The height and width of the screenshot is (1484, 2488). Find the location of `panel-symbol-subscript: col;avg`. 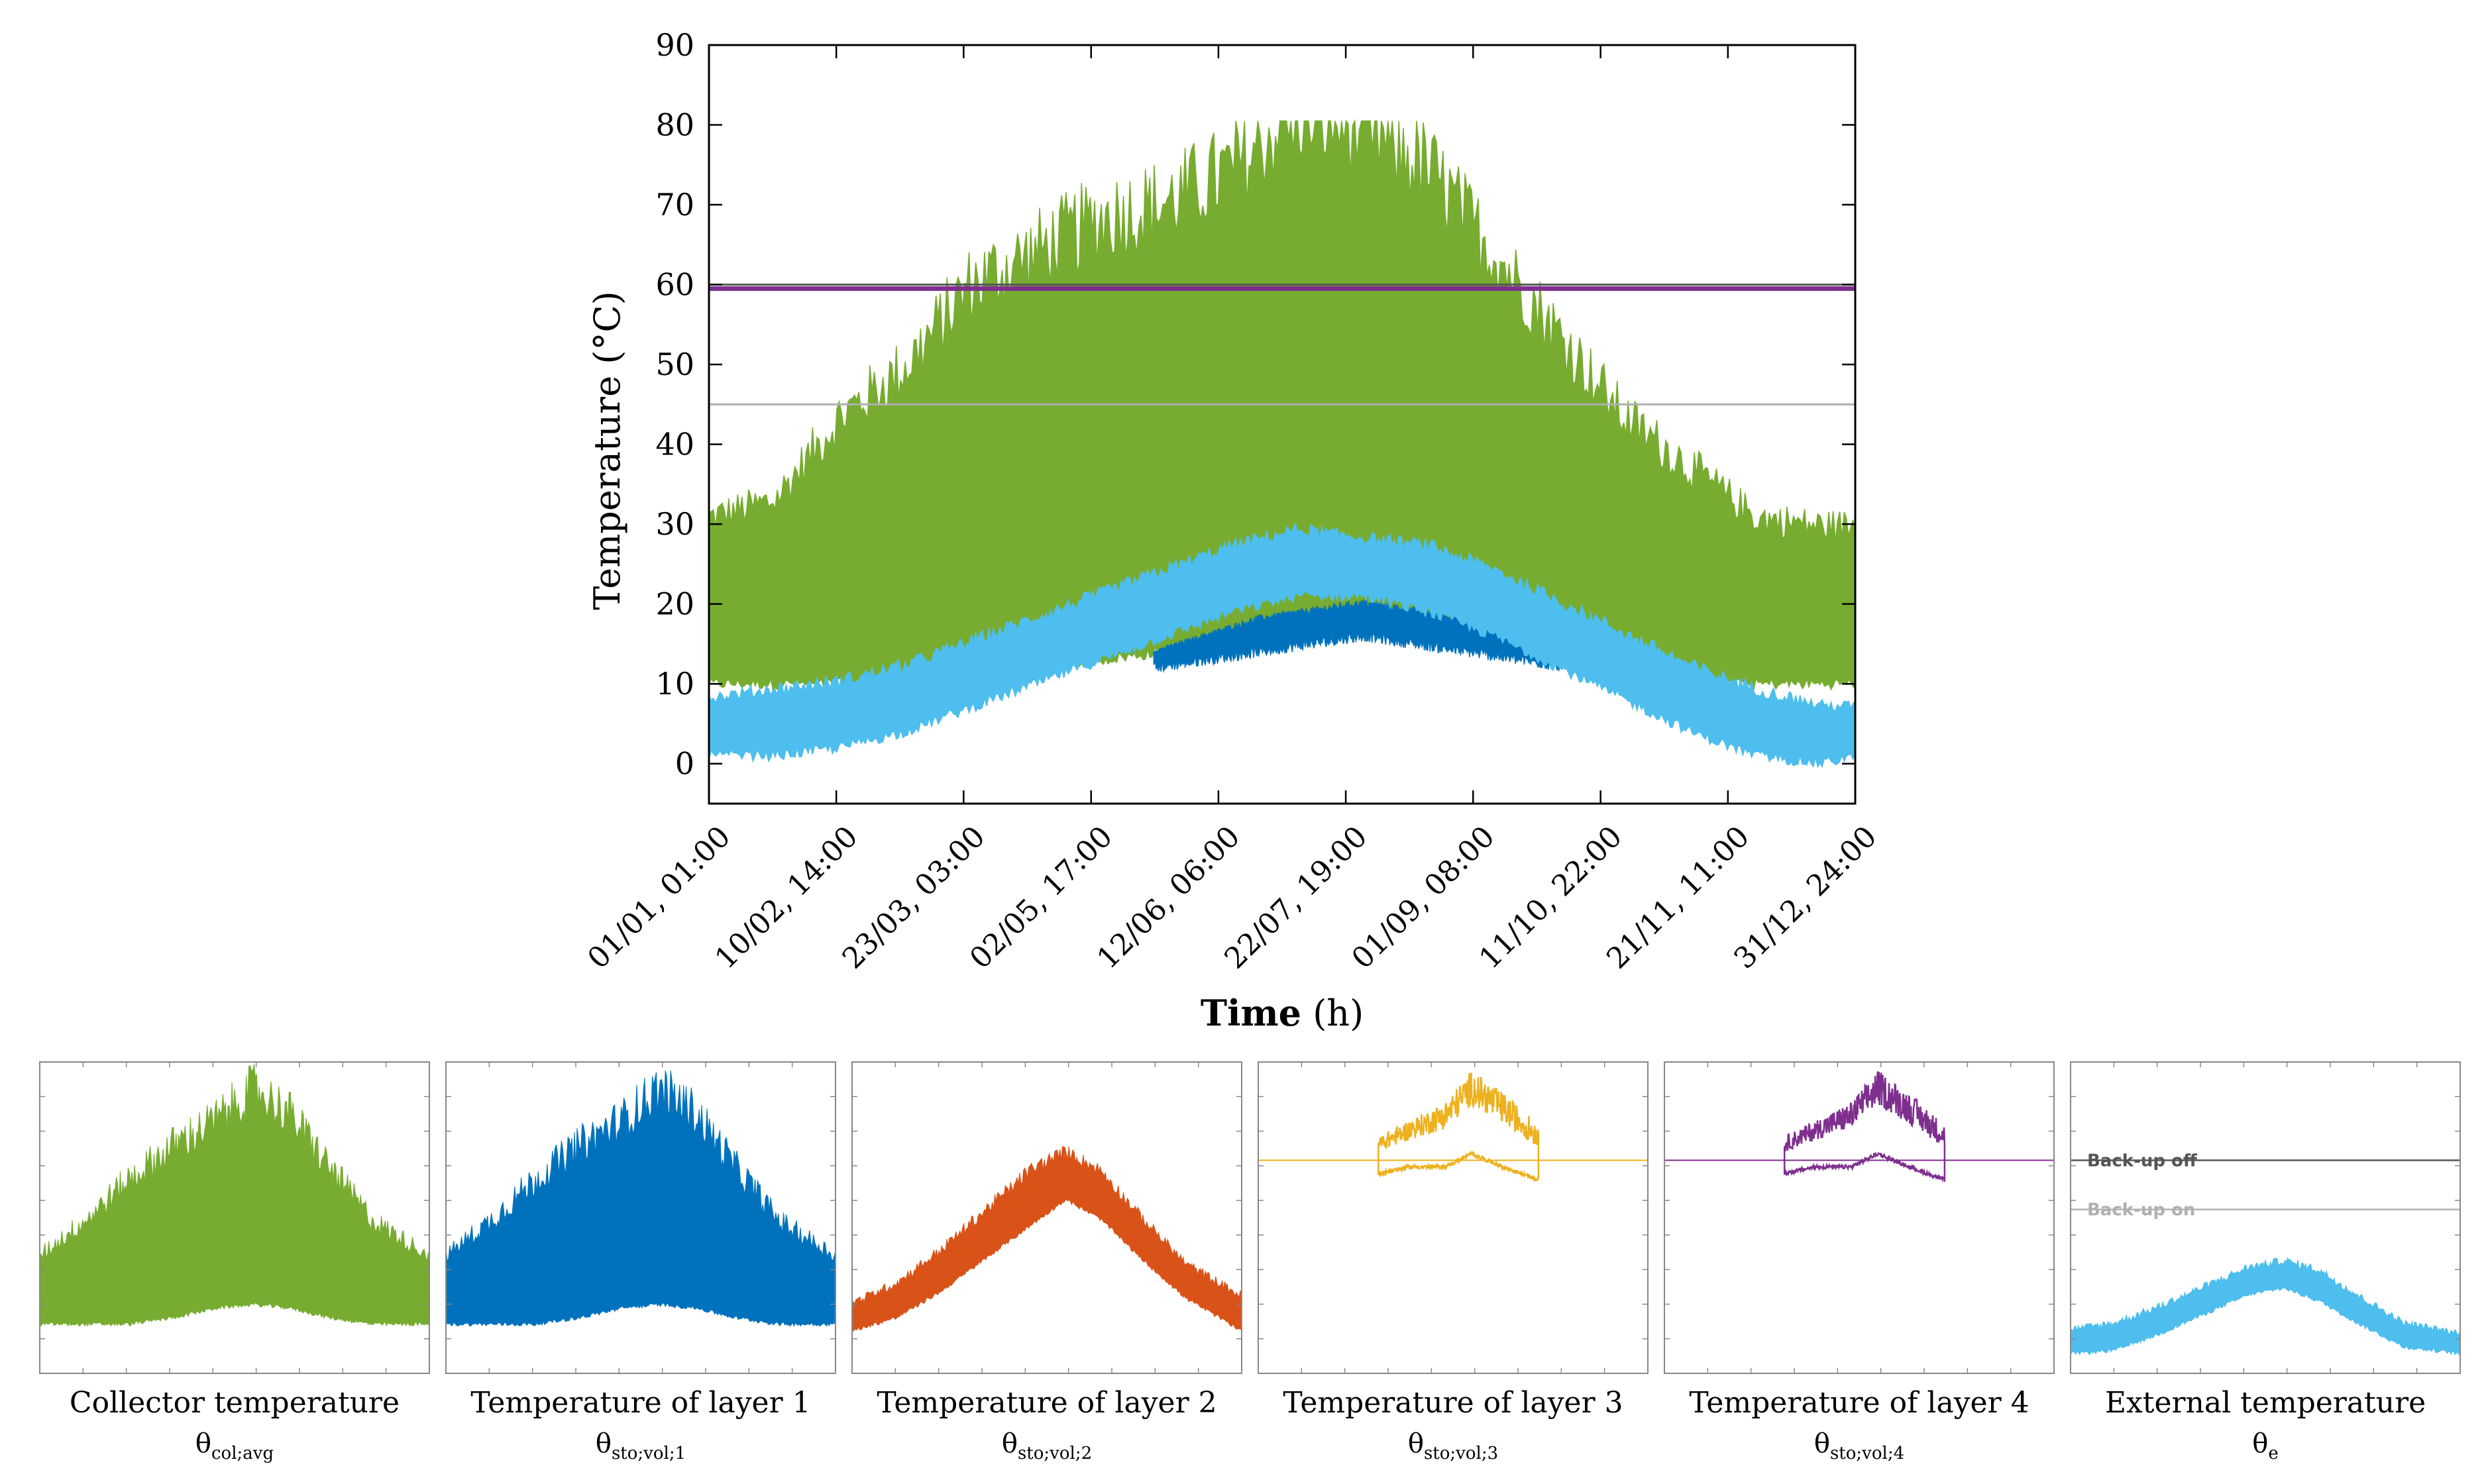

panel-symbol-subscript: col;avg is located at coordinates (242, 1453).